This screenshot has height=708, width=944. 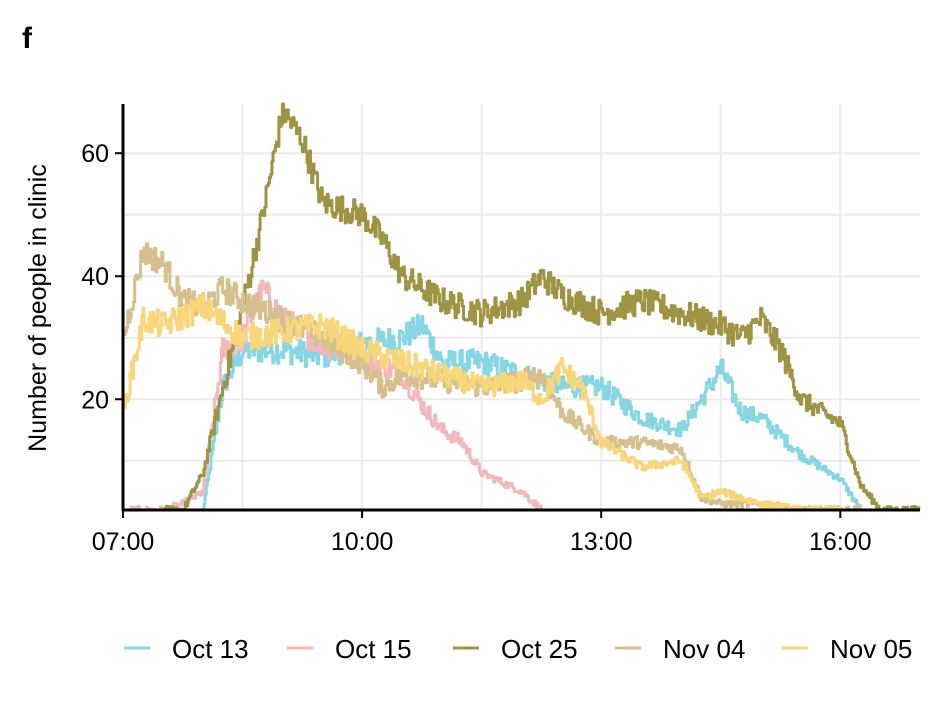 I want to click on y-tick-label: 40, so click(x=95, y=277).